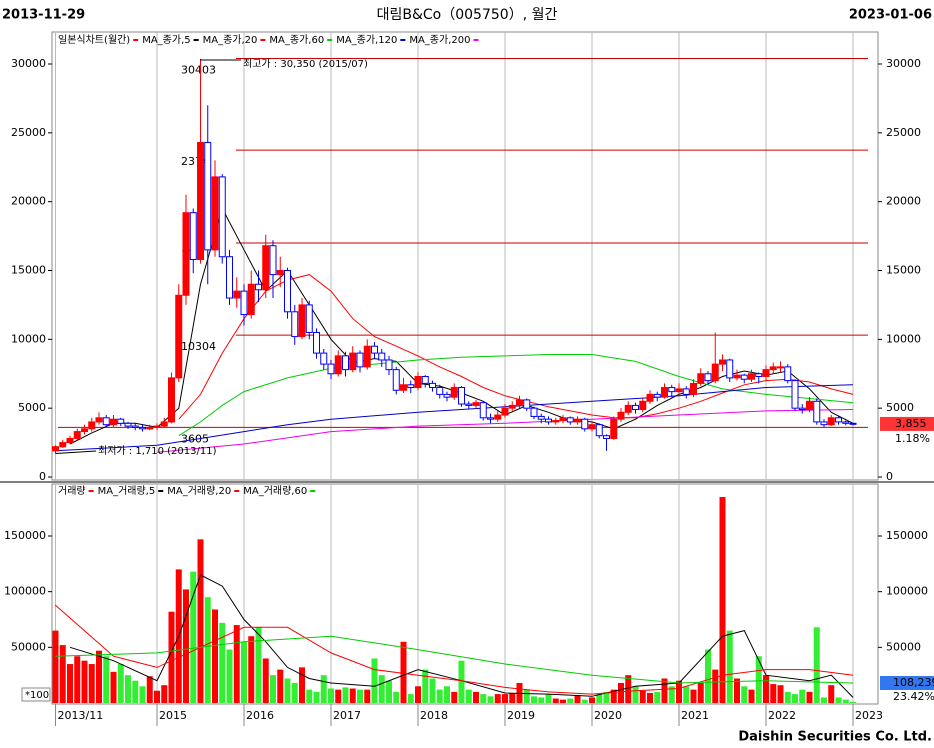  I want to click on footer: Daishin Securities Co. Ltd., so click(835, 737).